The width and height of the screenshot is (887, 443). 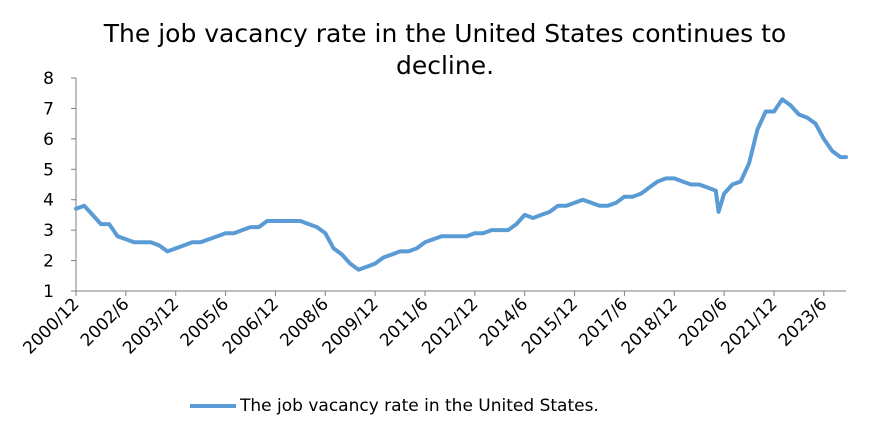 What do you see at coordinates (213, 406) in the screenshot?
I see `legend-swatch` at bounding box center [213, 406].